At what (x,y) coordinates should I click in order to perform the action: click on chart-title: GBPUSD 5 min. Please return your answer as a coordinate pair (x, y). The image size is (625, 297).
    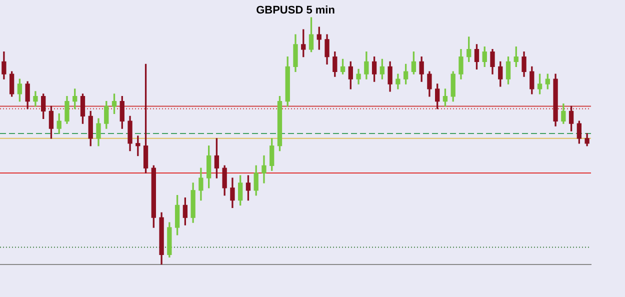
    Looking at the image, I should click on (296, 10).